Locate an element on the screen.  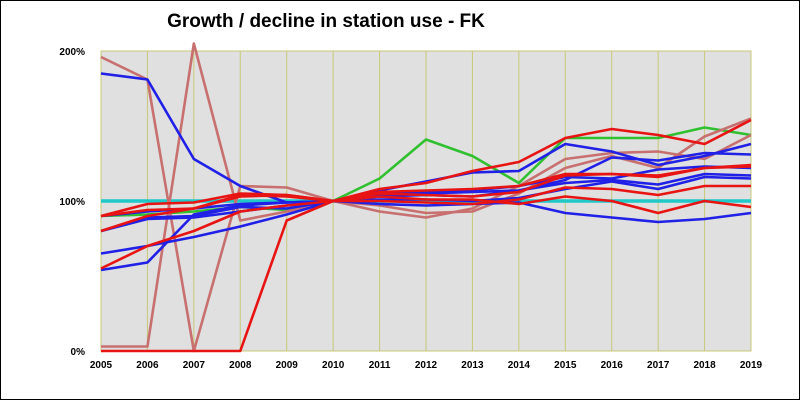
y-tick-label: 200% is located at coordinates (72, 52).